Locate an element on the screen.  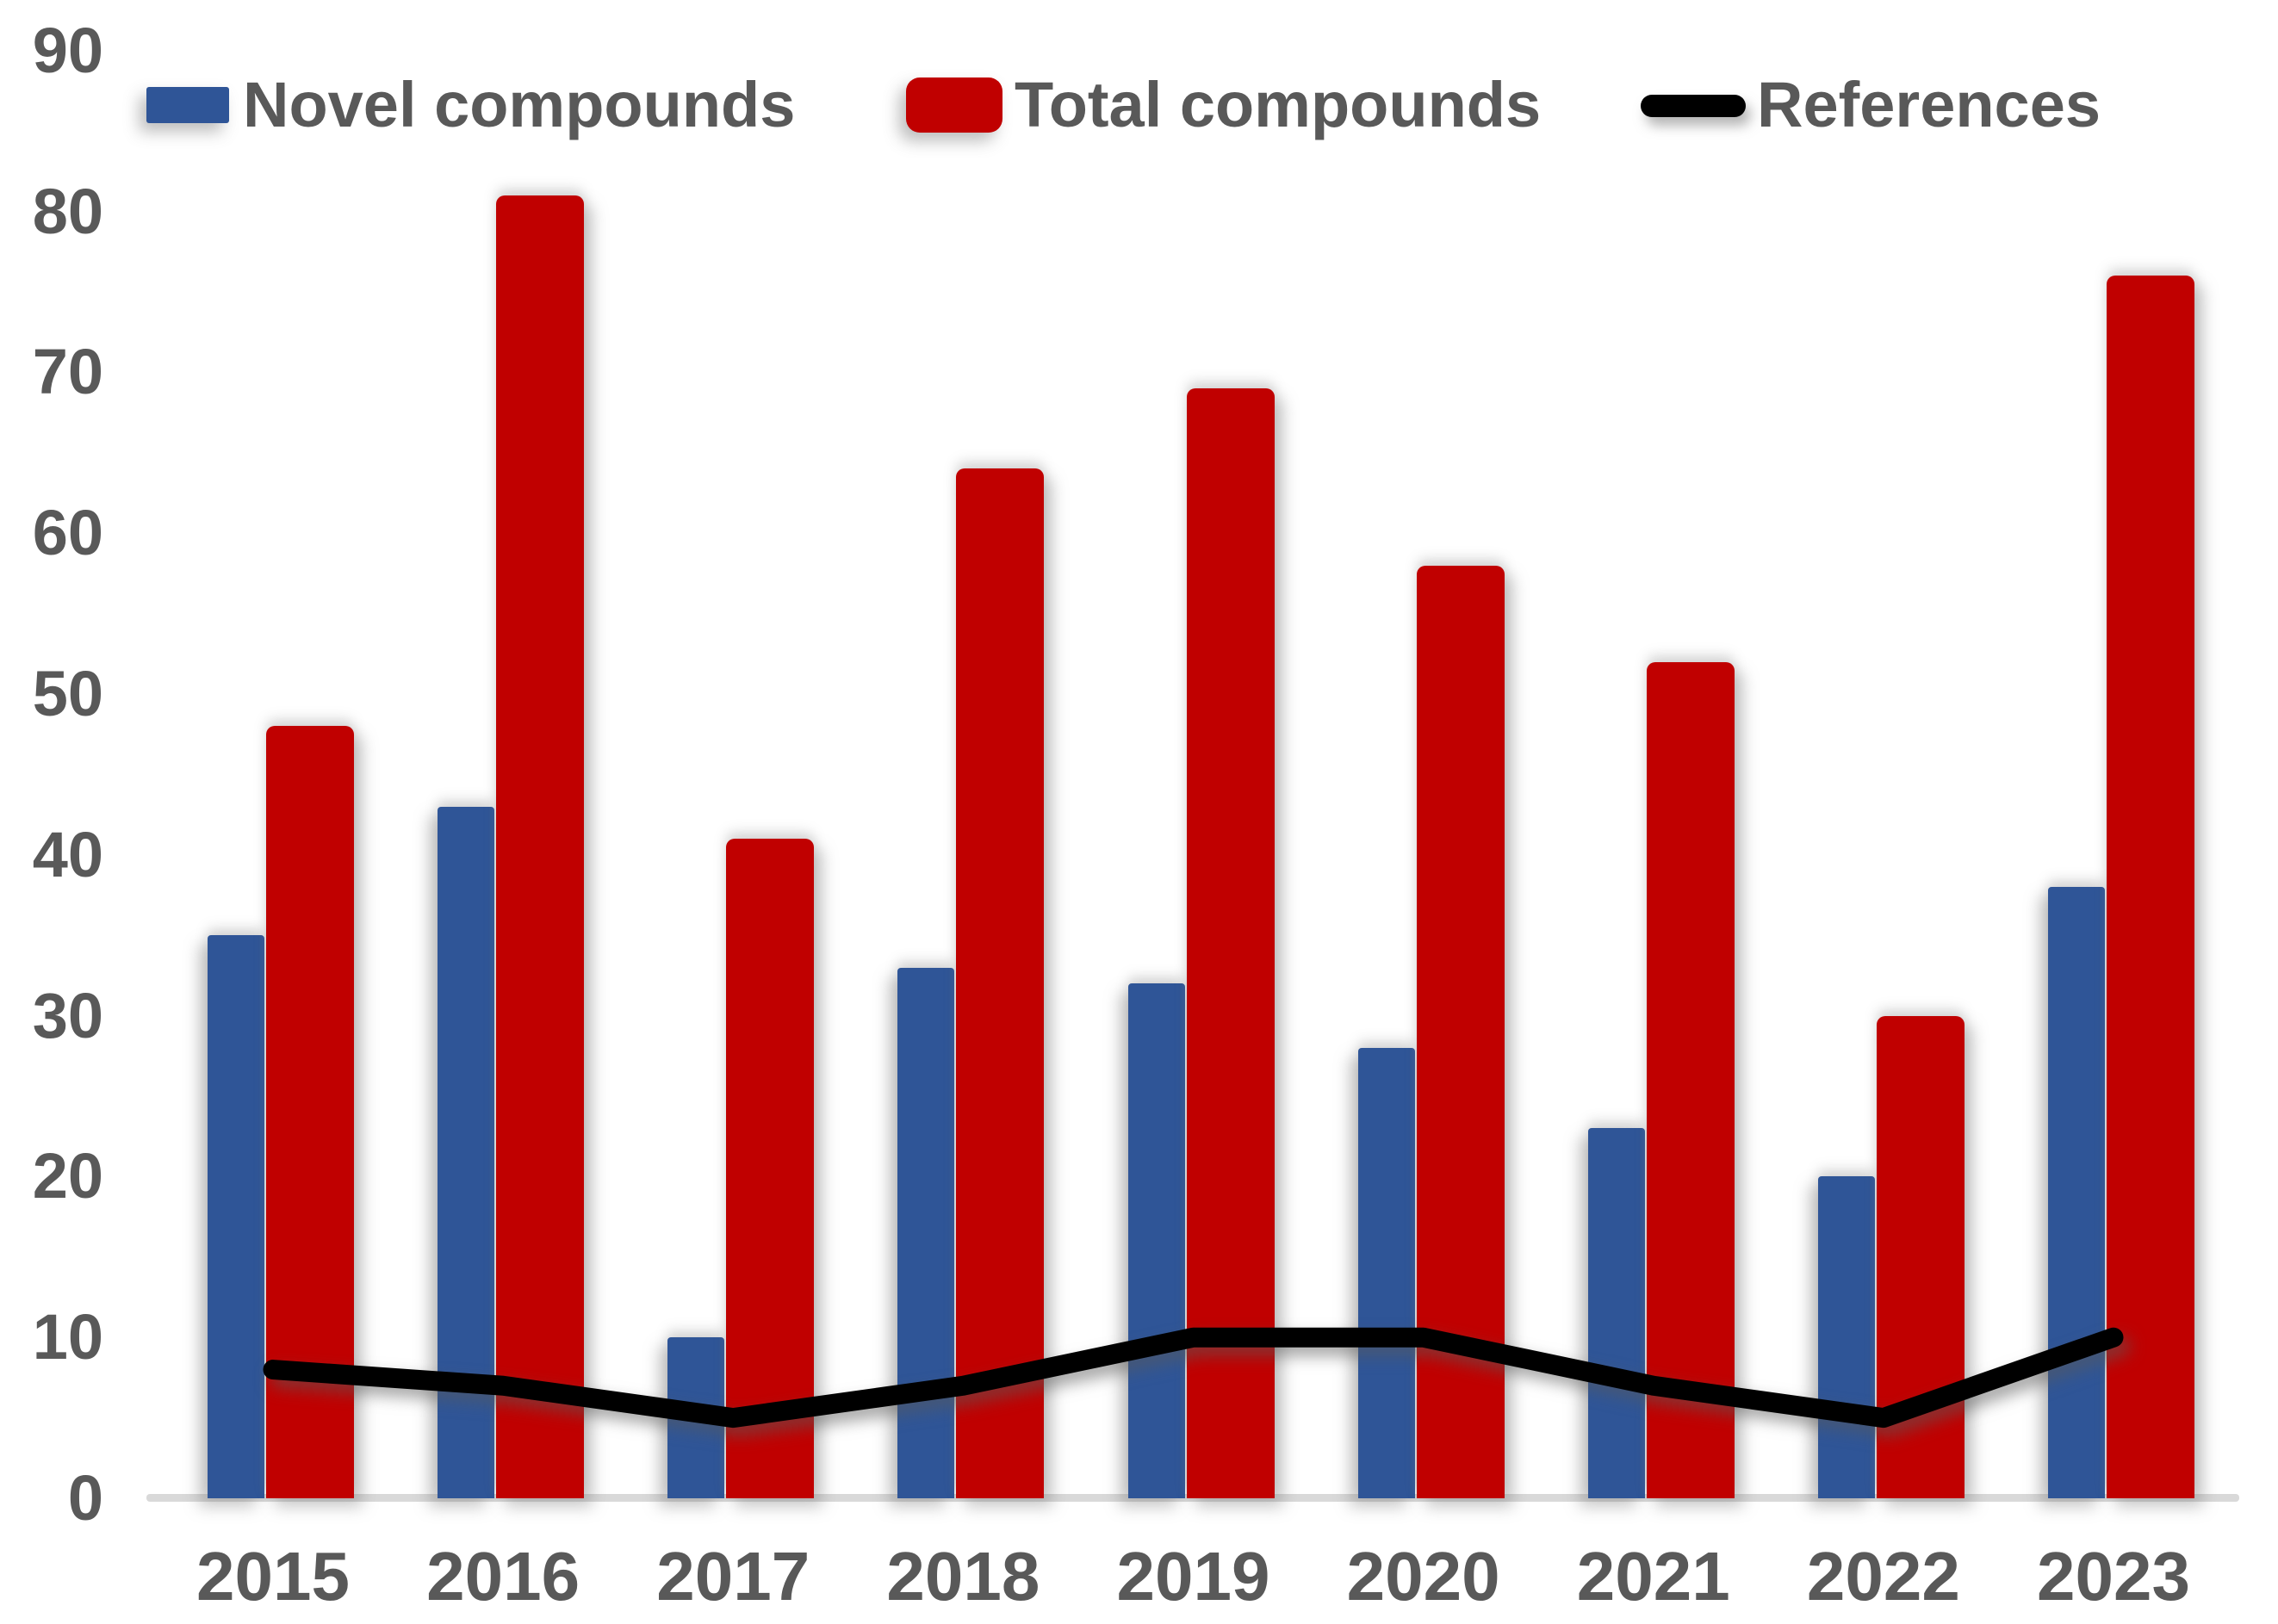
y-tick-label-20: 20 is located at coordinates (67, 1176).